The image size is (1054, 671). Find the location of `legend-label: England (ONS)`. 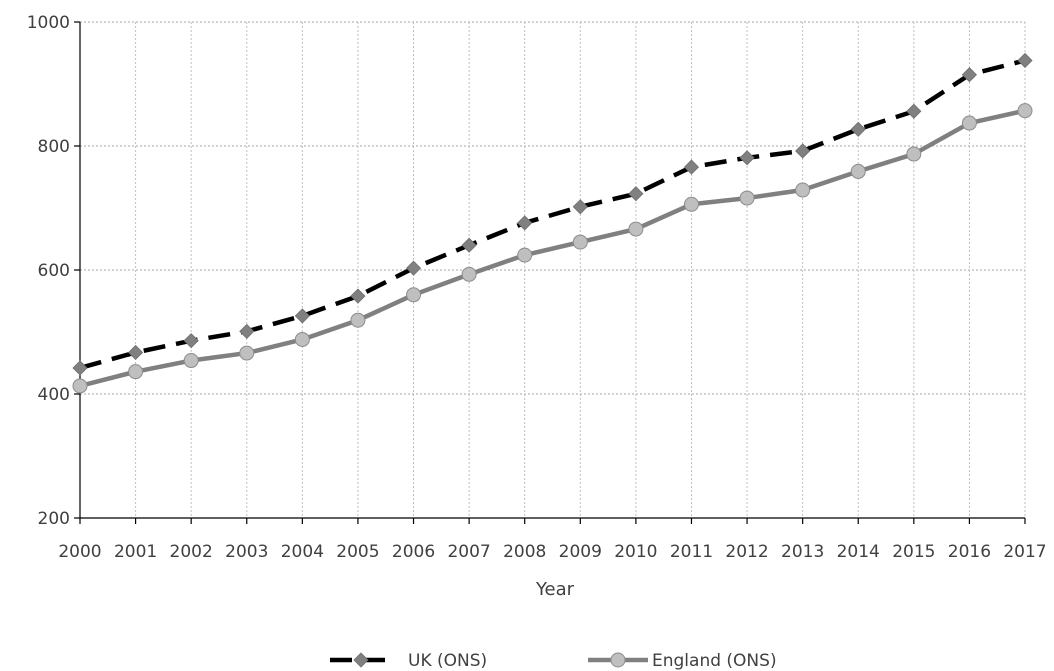

legend-label: England (ONS) is located at coordinates (714, 661).